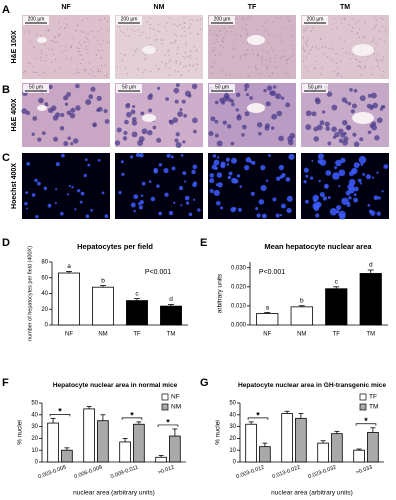 The width and height of the screenshot is (396, 500). I want to click on chart-title: Hepatocytes per field, so click(115, 246).